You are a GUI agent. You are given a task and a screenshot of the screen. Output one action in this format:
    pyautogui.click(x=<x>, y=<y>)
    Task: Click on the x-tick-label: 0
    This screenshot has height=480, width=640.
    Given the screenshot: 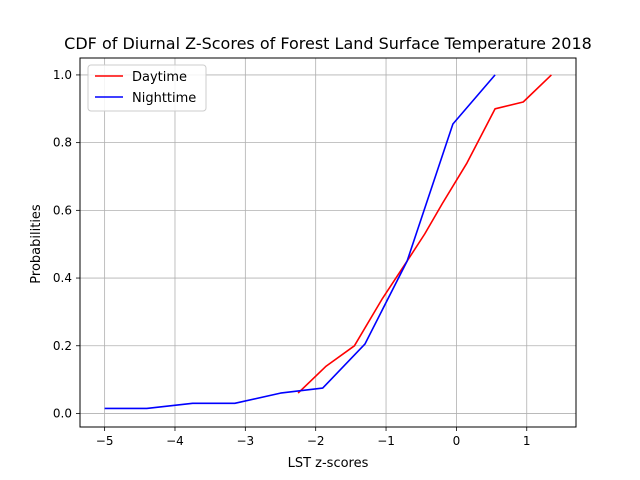 What is the action you would take?
    pyautogui.click(x=457, y=441)
    